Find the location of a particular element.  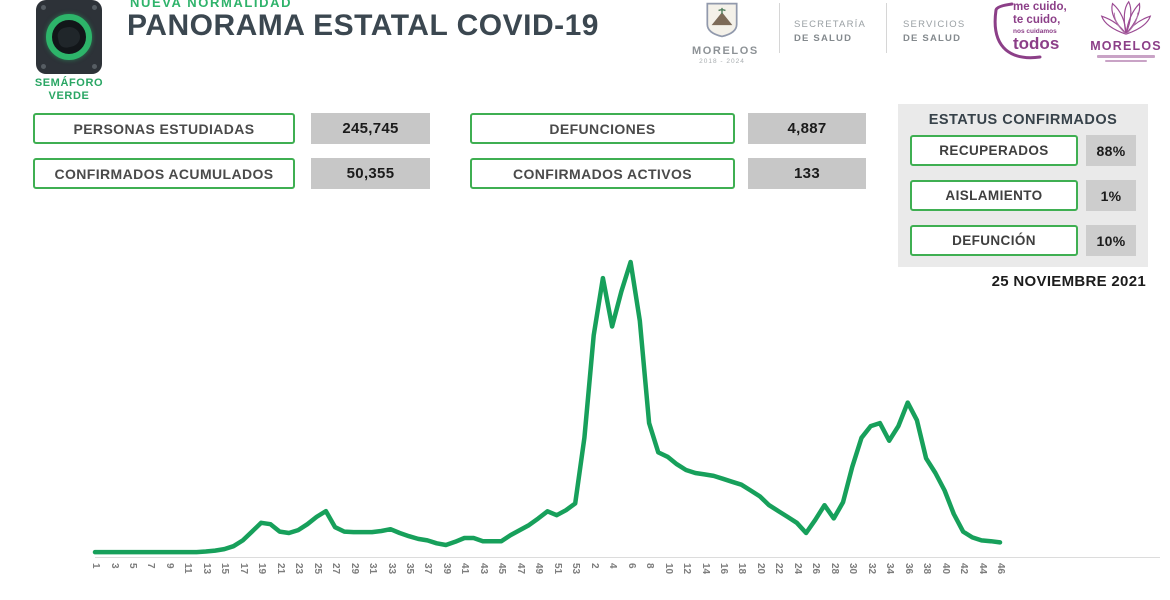

x-tick-label: 11 is located at coordinates (188, 568).